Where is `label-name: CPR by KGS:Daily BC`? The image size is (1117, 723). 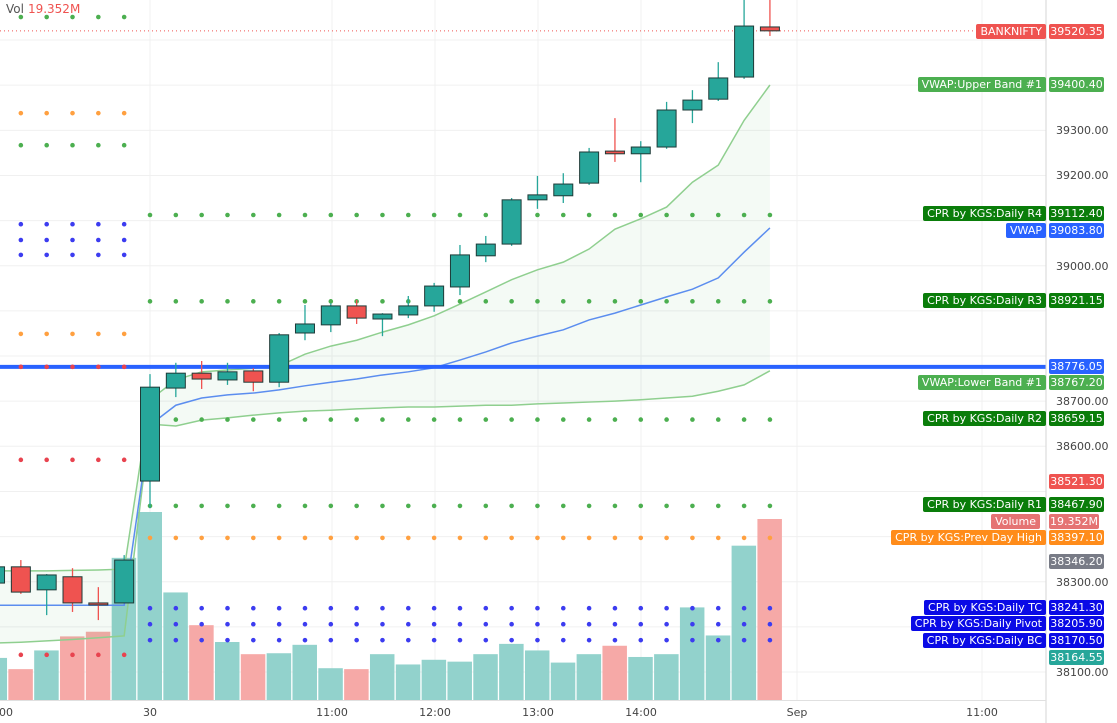 label-name: CPR by KGS:Daily BC is located at coordinates (984, 640).